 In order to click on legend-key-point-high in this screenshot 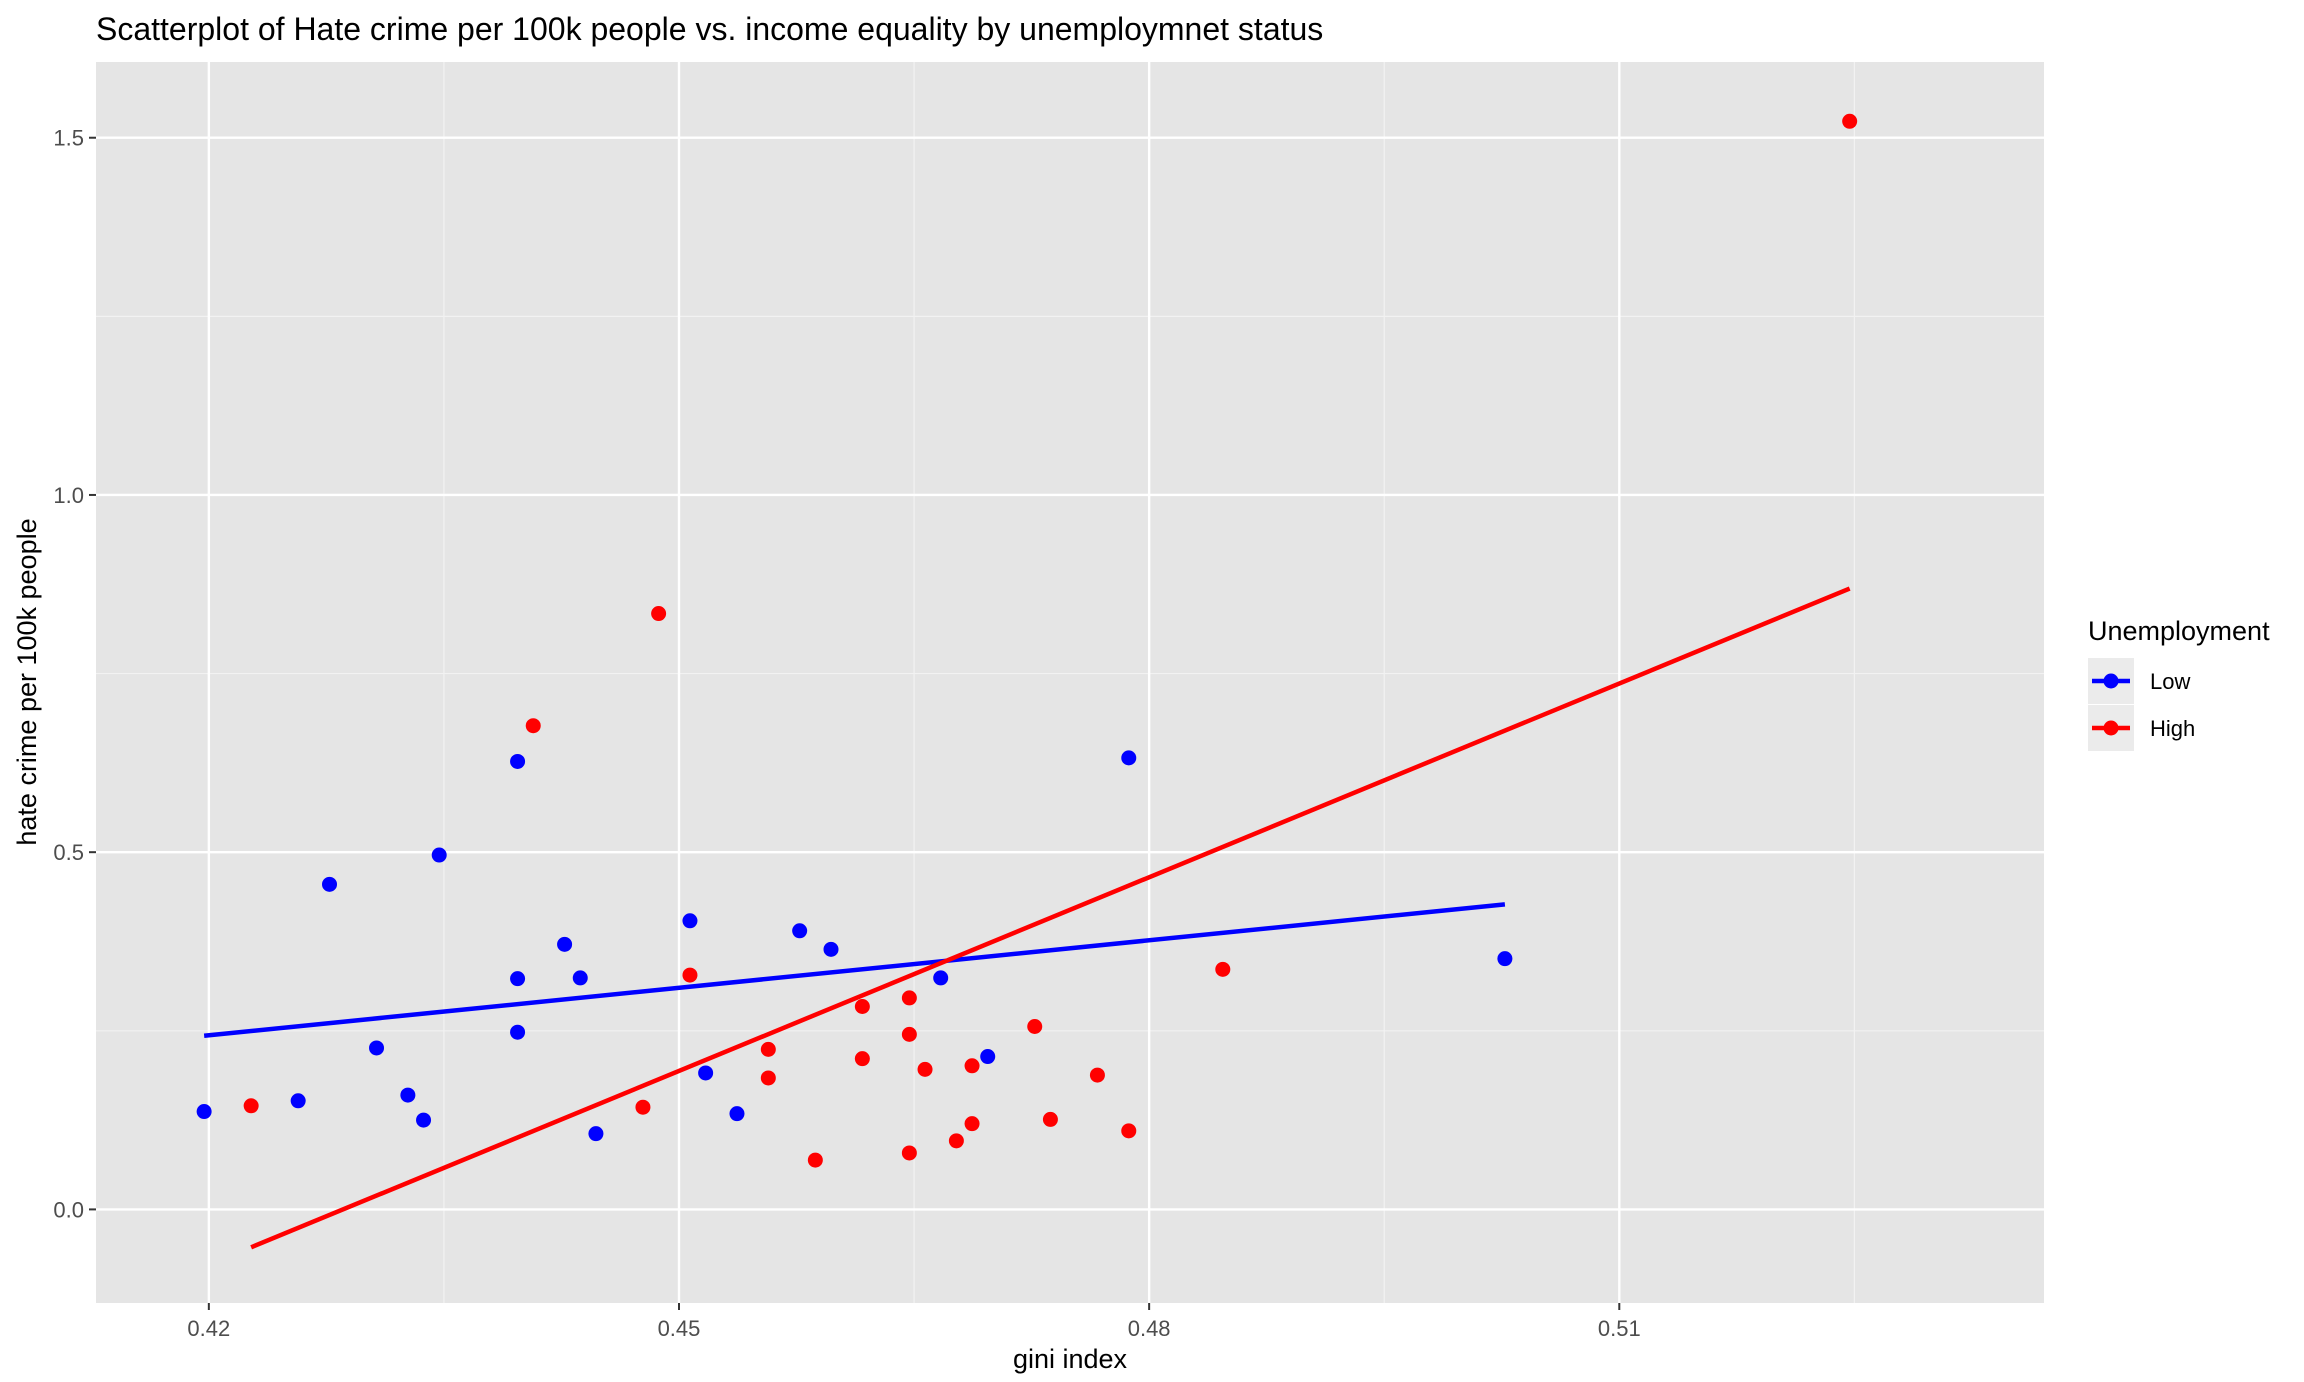, I will do `click(2111, 728)`.